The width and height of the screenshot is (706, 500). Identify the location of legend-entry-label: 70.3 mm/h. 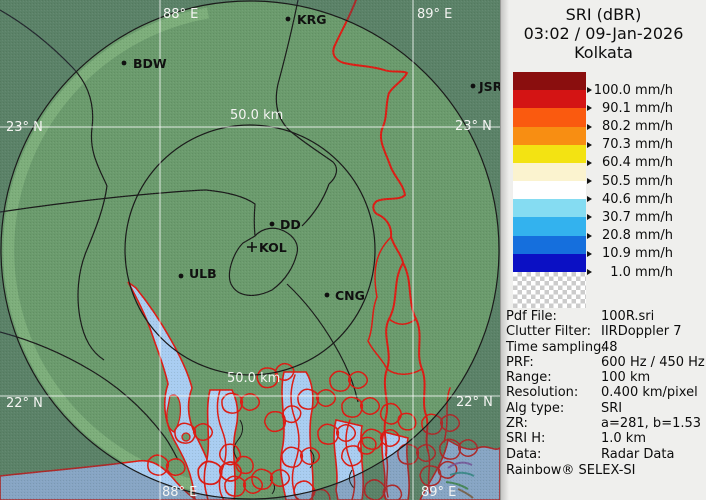
(637, 145).